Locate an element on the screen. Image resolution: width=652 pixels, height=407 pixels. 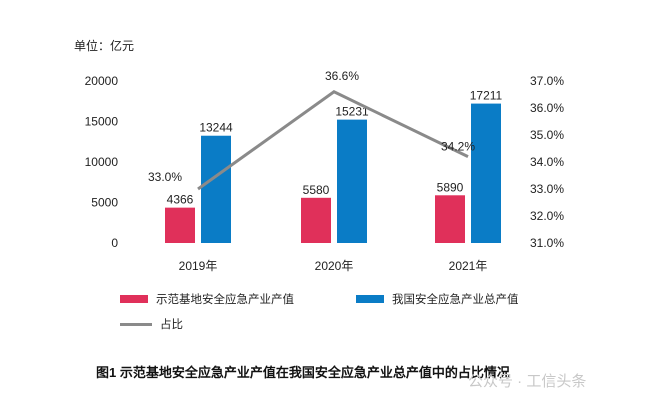
right-tick-label: 36.0% is located at coordinates (547, 108).